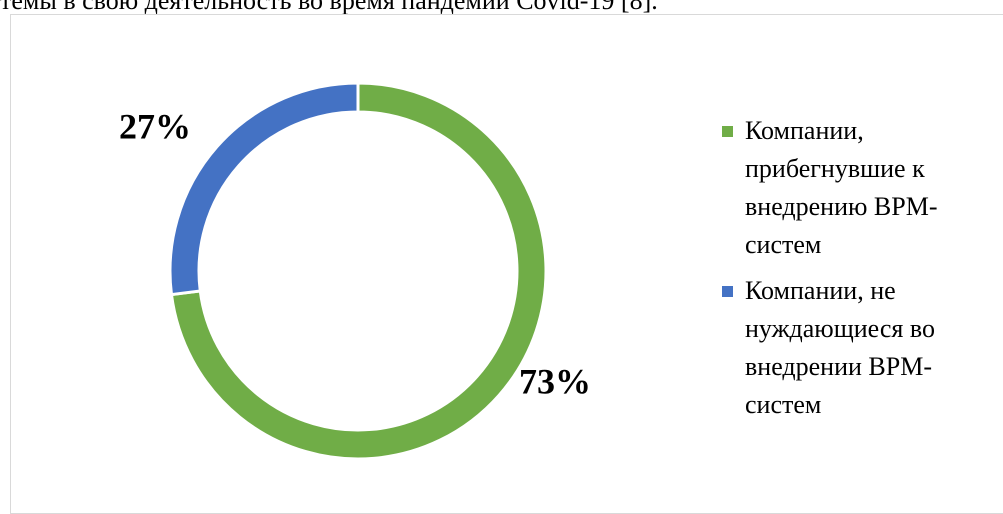 The image size is (1003, 514). I want to click on data-label: 73%, so click(555, 381).